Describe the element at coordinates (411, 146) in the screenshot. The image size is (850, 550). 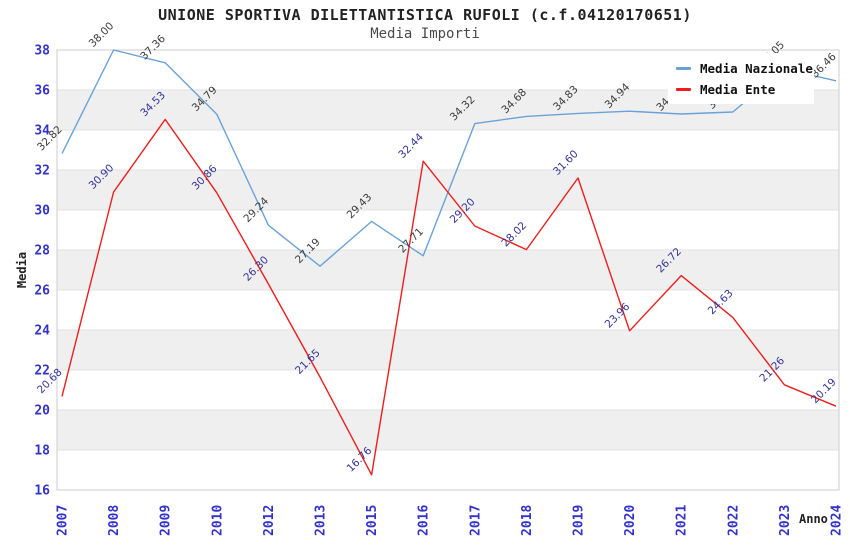
I see `data-label: 32.44` at that location.